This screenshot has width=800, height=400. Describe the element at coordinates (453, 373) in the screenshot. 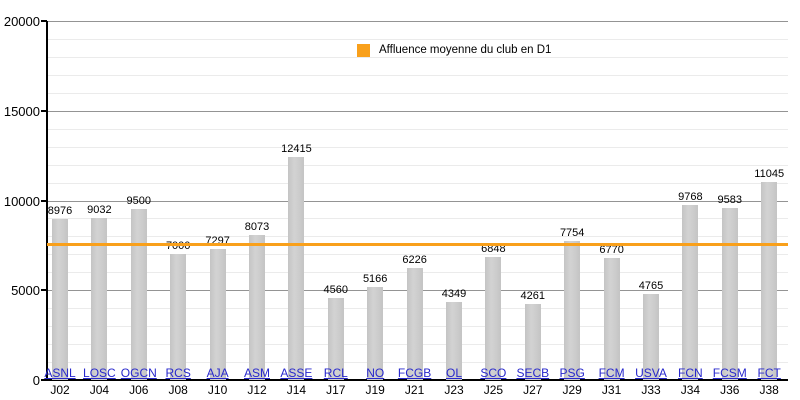

I see `club-link: OL` at that location.